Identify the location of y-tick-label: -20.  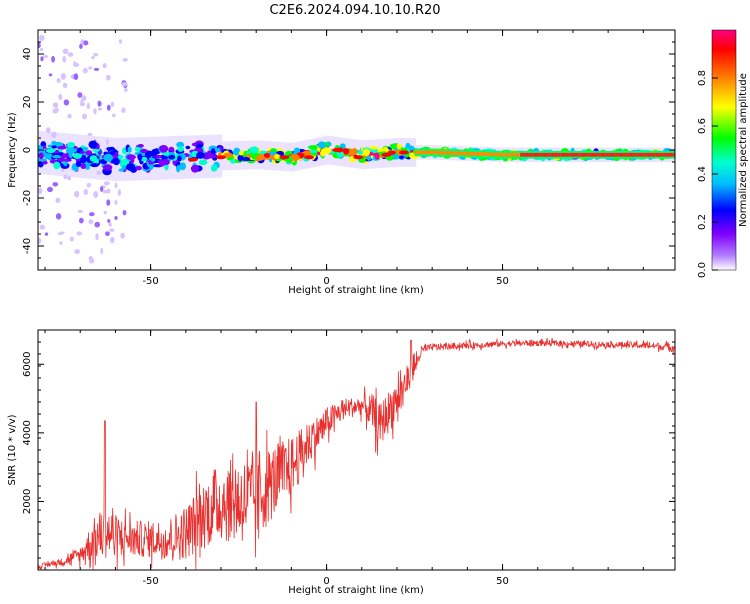
(27, 198).